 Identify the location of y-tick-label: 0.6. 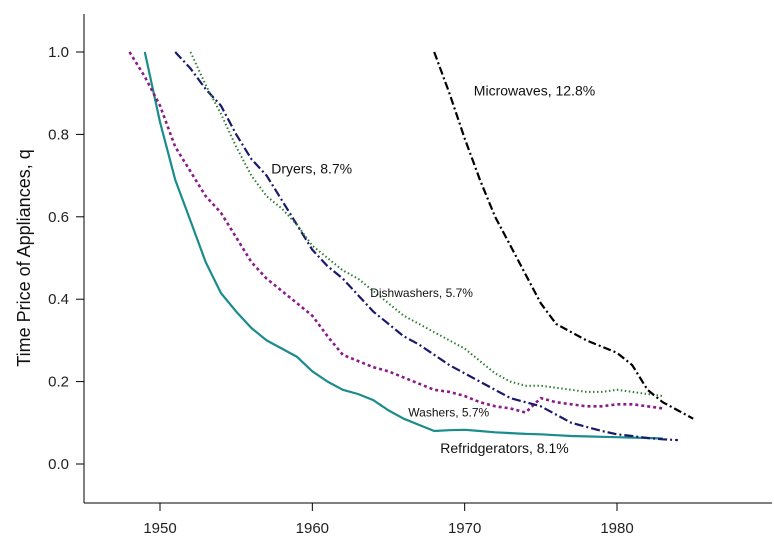
(58, 217).